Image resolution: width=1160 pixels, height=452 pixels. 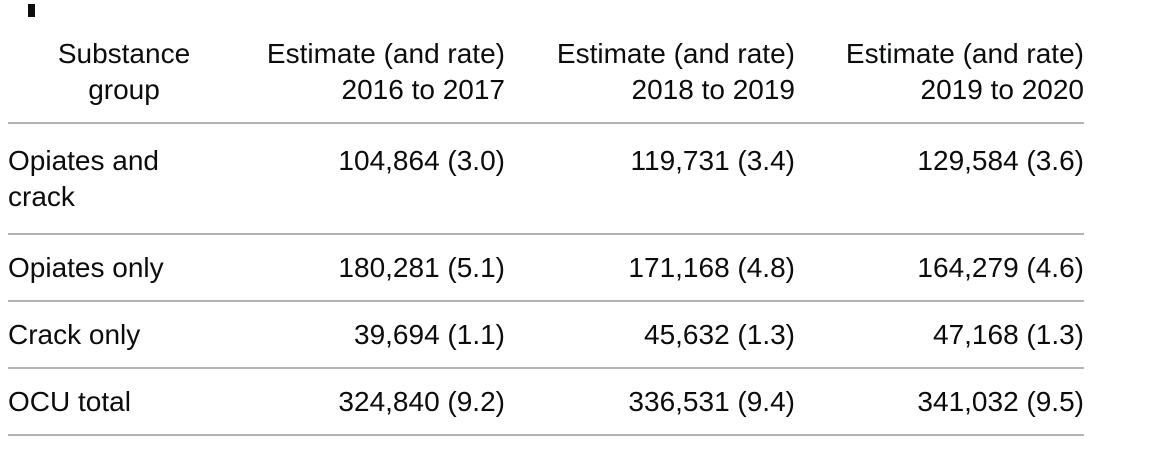 I want to click on row-header: OCU total, so click(x=124, y=402).